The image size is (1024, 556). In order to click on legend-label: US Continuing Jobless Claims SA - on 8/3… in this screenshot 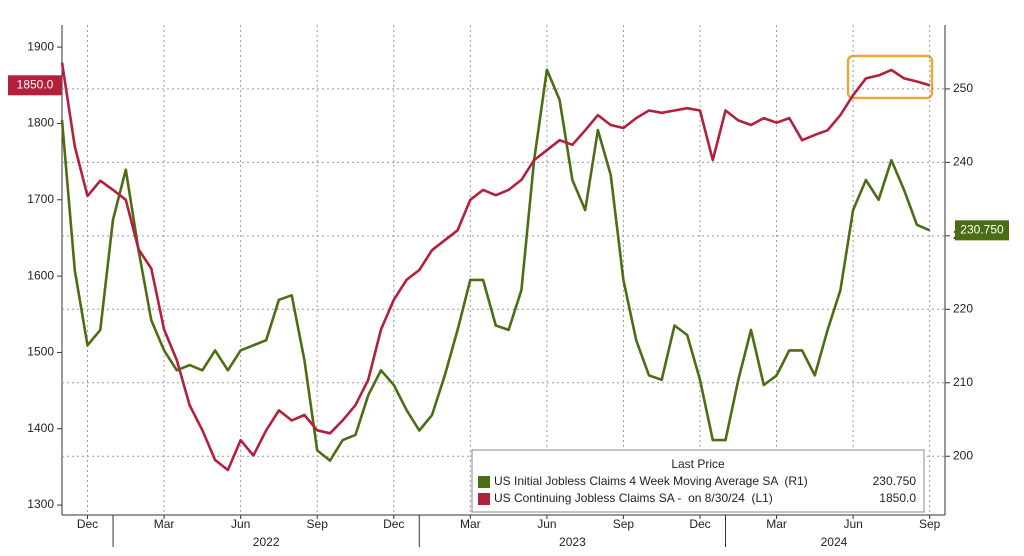, I will do `click(633, 498)`.